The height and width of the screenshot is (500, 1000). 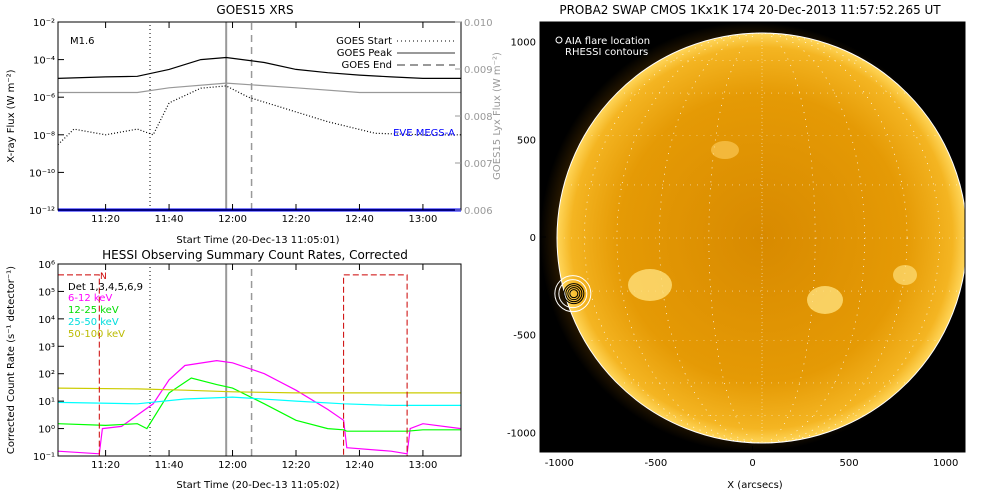 What do you see at coordinates (533, 238) in the screenshot?
I see `y-tick-label: 0` at bounding box center [533, 238].